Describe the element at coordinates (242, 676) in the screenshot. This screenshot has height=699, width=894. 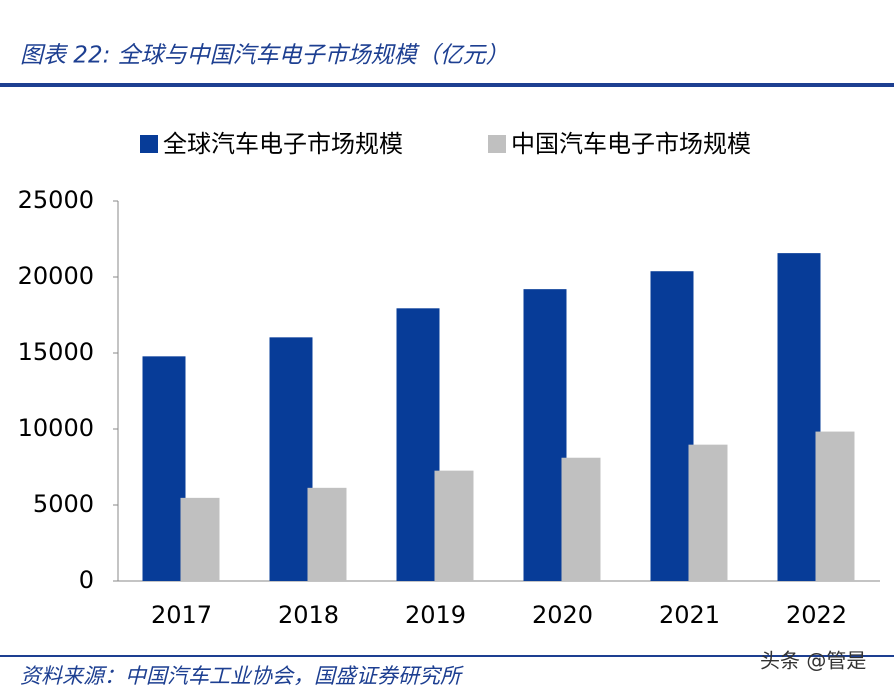
I see `source-note: 资料来源：中国汽车工业协会，国盛证券研究所` at that location.